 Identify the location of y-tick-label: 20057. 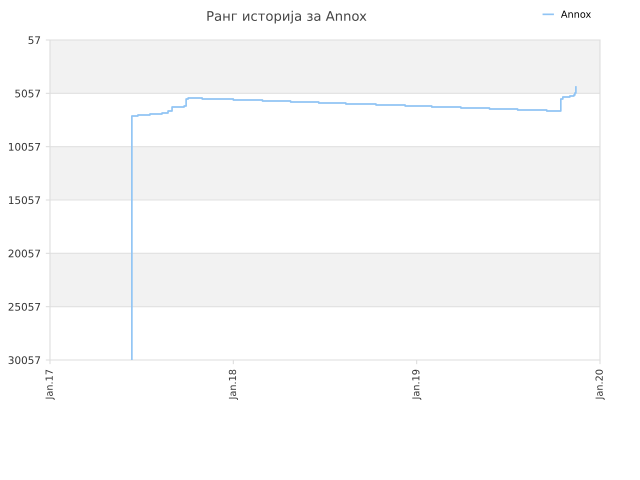
(24, 254).